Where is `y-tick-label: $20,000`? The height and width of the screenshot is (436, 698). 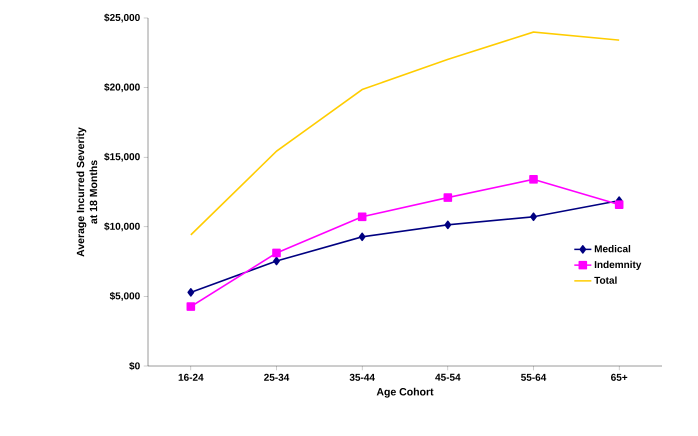
y-tick-label: $20,000 is located at coordinates (122, 87).